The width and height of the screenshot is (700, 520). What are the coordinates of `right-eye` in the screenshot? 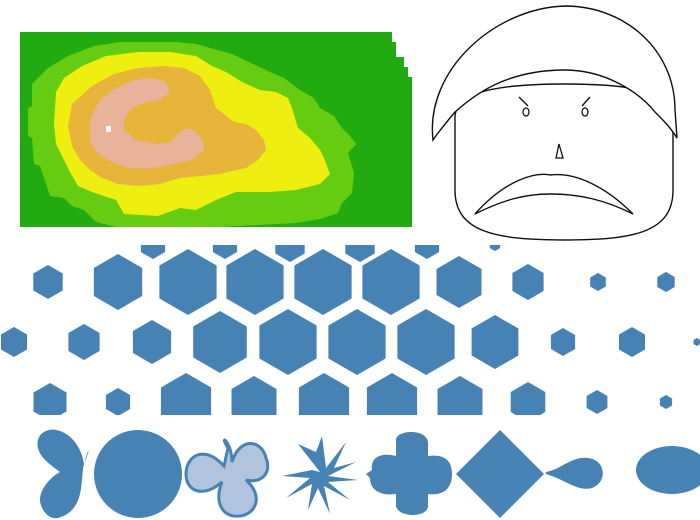 It's located at (585, 112).